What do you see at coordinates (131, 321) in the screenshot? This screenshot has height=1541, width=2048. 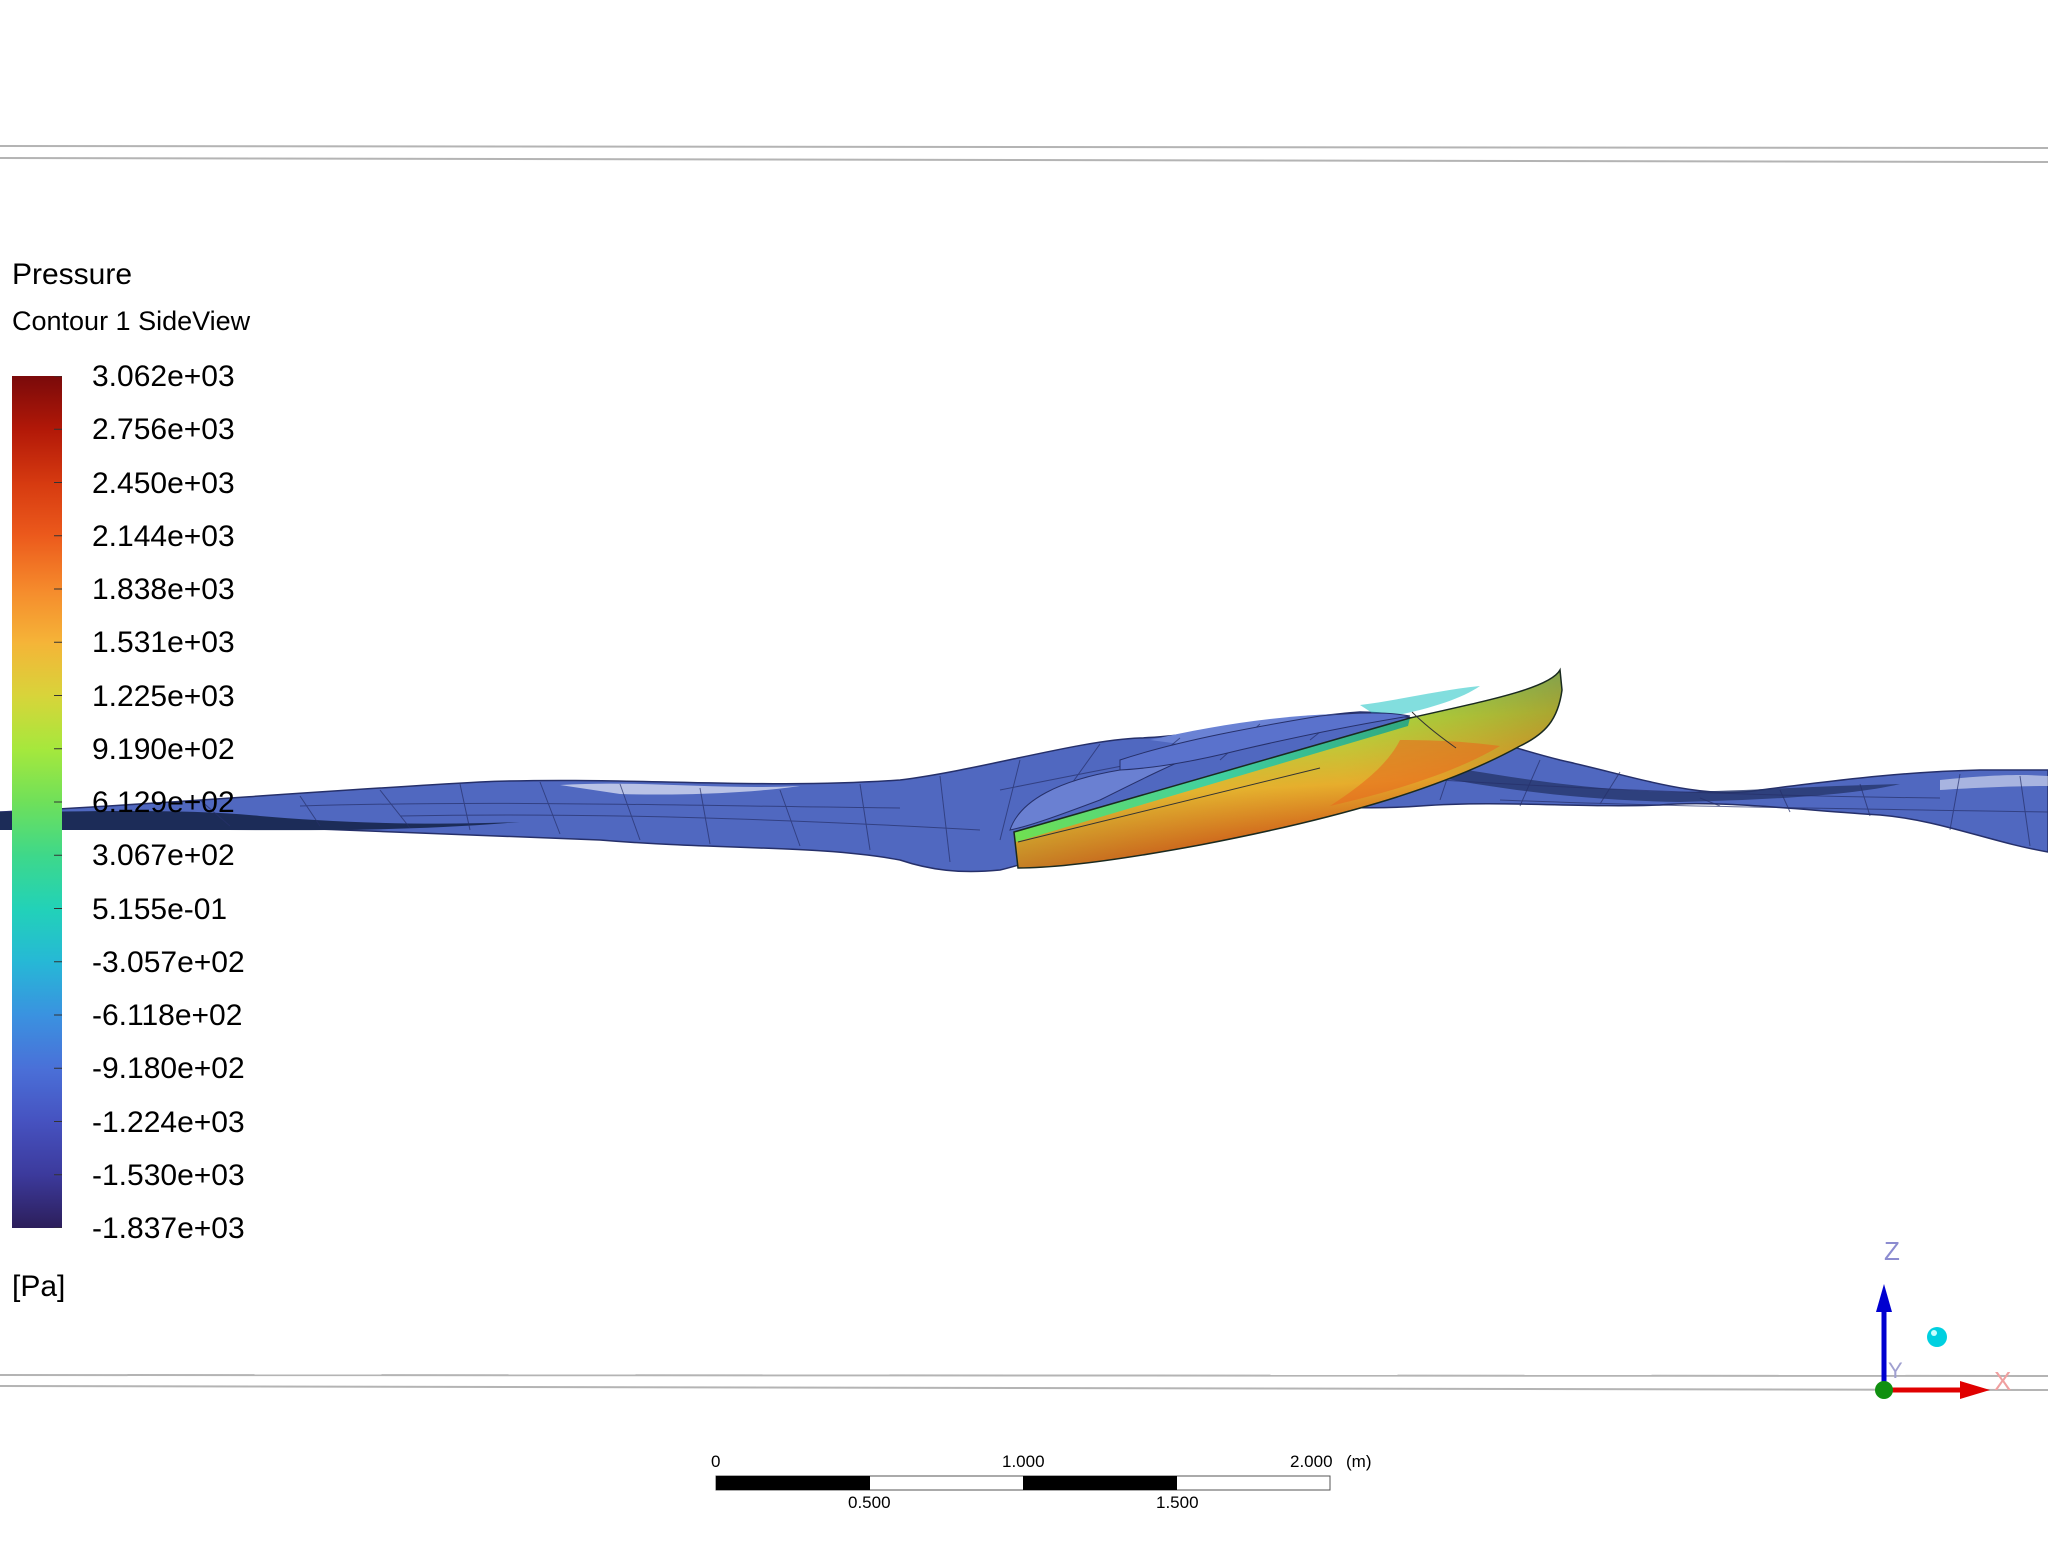 I see `legend-subtitle: Contour 1 SideView` at bounding box center [131, 321].